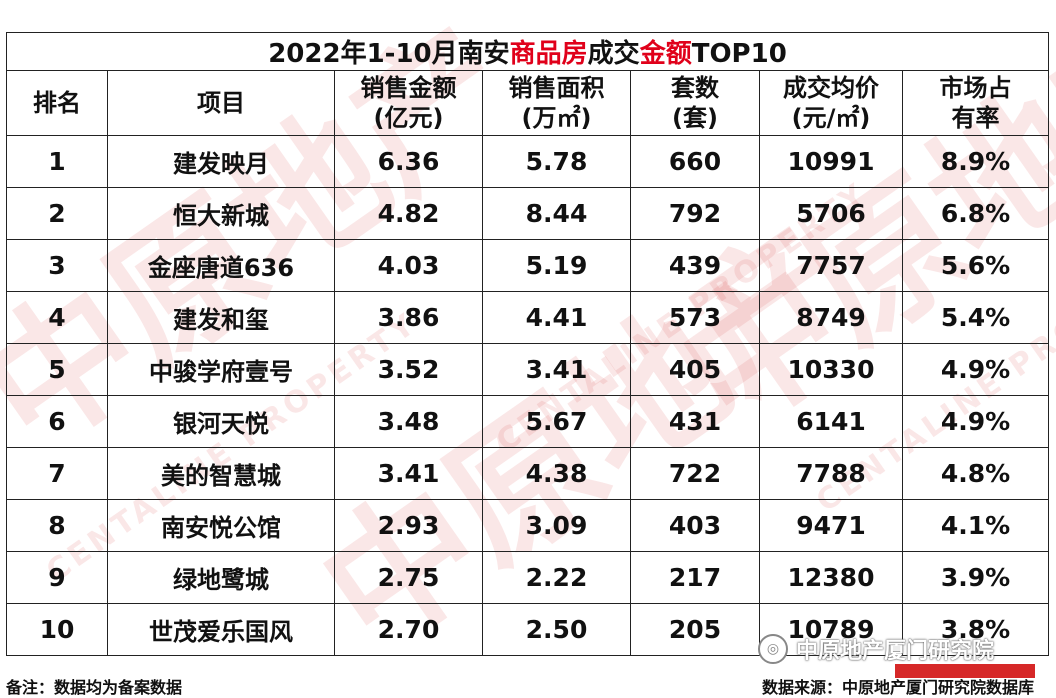 This screenshot has width=1056, height=698. Describe the element at coordinates (613, 54) in the screenshot. I see `title-part2: 成交` at that location.